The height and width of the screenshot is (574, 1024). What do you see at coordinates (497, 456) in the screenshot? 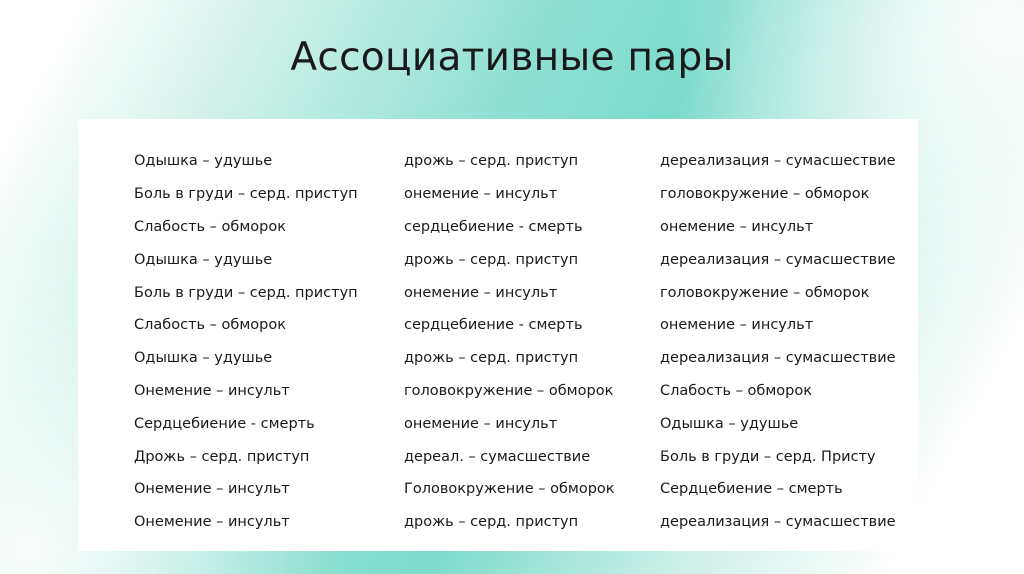
I see `table-cell: дереал. – сумасшествие` at bounding box center [497, 456].